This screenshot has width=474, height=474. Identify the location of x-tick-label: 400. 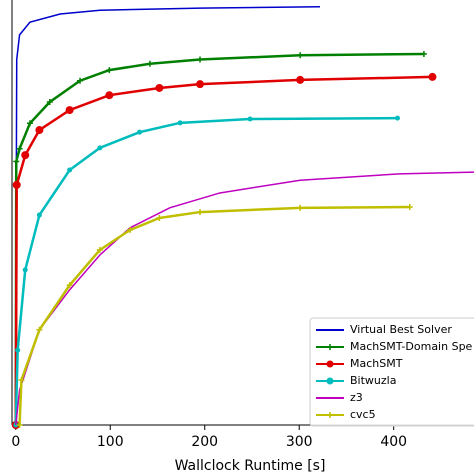
(393, 442).